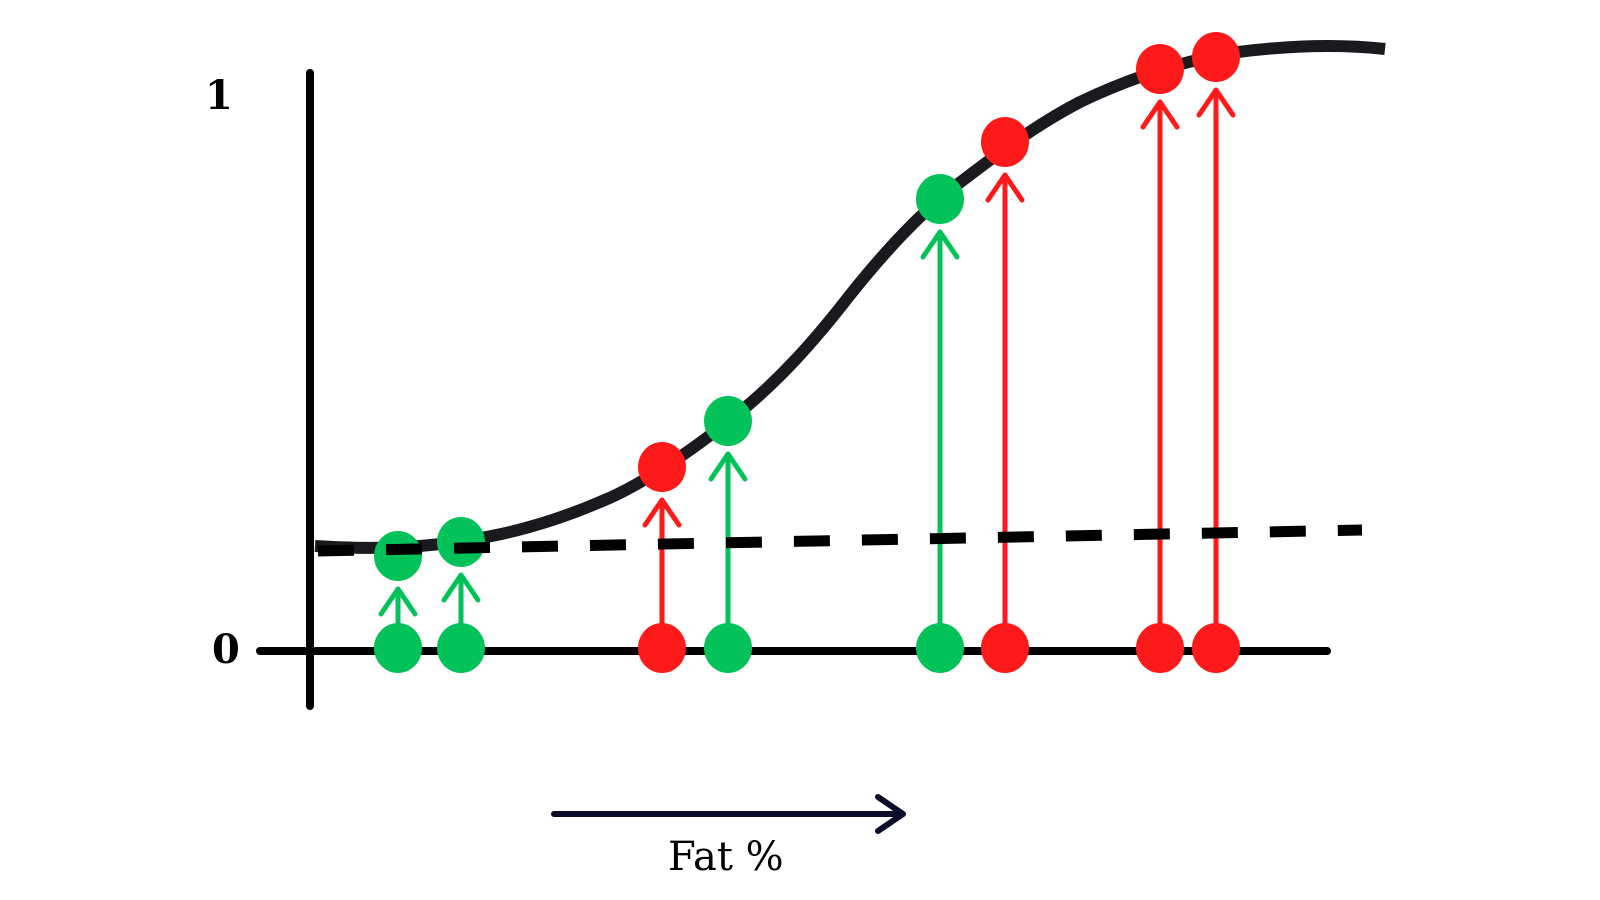 Image resolution: width=1600 pixels, height=900 pixels. Describe the element at coordinates (226, 649) in the screenshot. I see `y-axis-label-zero: 0` at that location.